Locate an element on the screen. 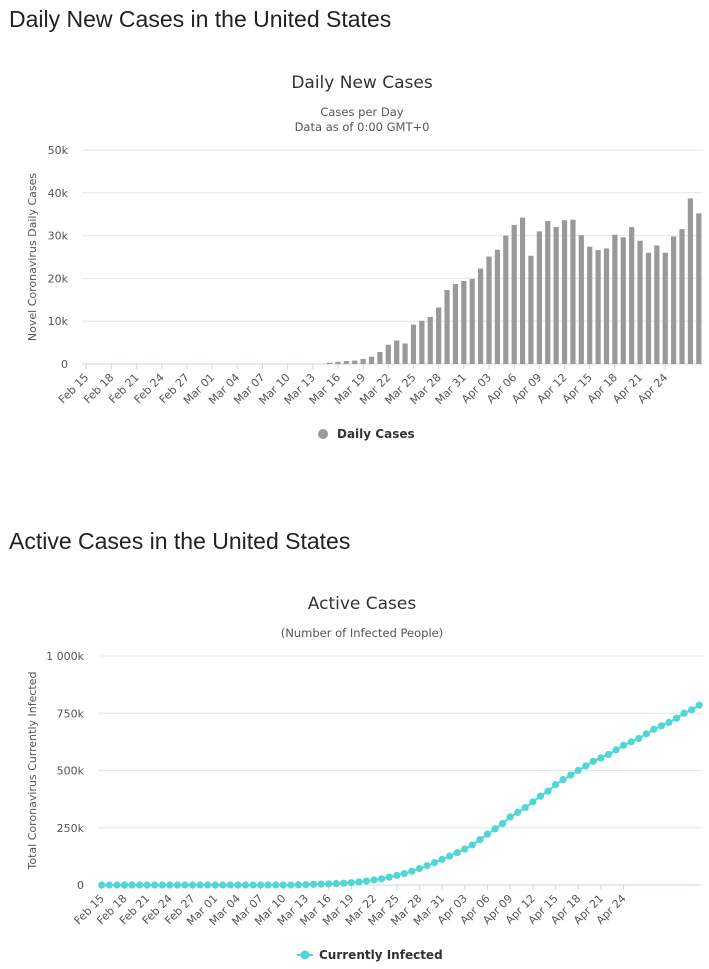  y-tick-label: 0 is located at coordinates (80, 885).